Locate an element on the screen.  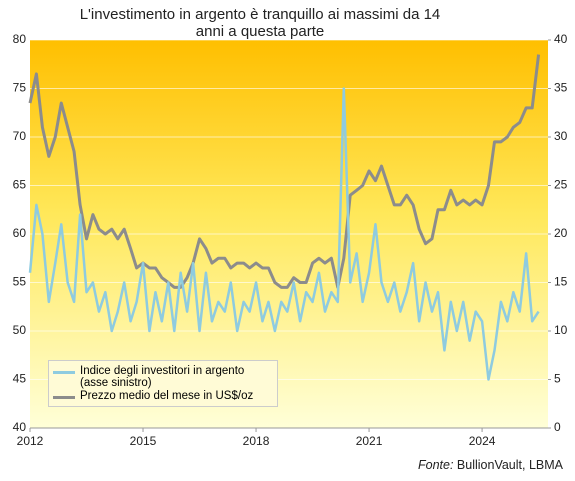
source: Fonte: BullionVault, LBMA is located at coordinates (490, 465).